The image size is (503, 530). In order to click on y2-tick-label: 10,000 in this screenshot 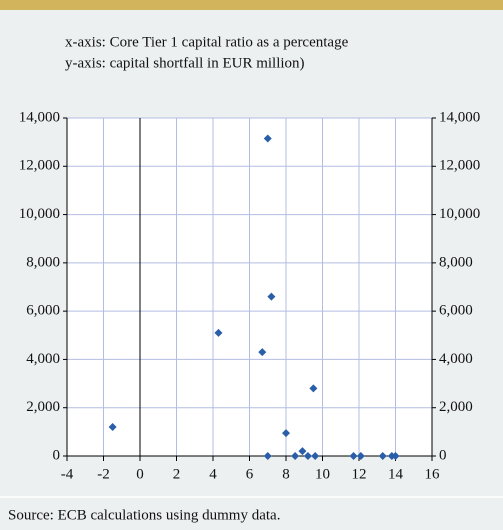, I will do `click(459, 214)`.